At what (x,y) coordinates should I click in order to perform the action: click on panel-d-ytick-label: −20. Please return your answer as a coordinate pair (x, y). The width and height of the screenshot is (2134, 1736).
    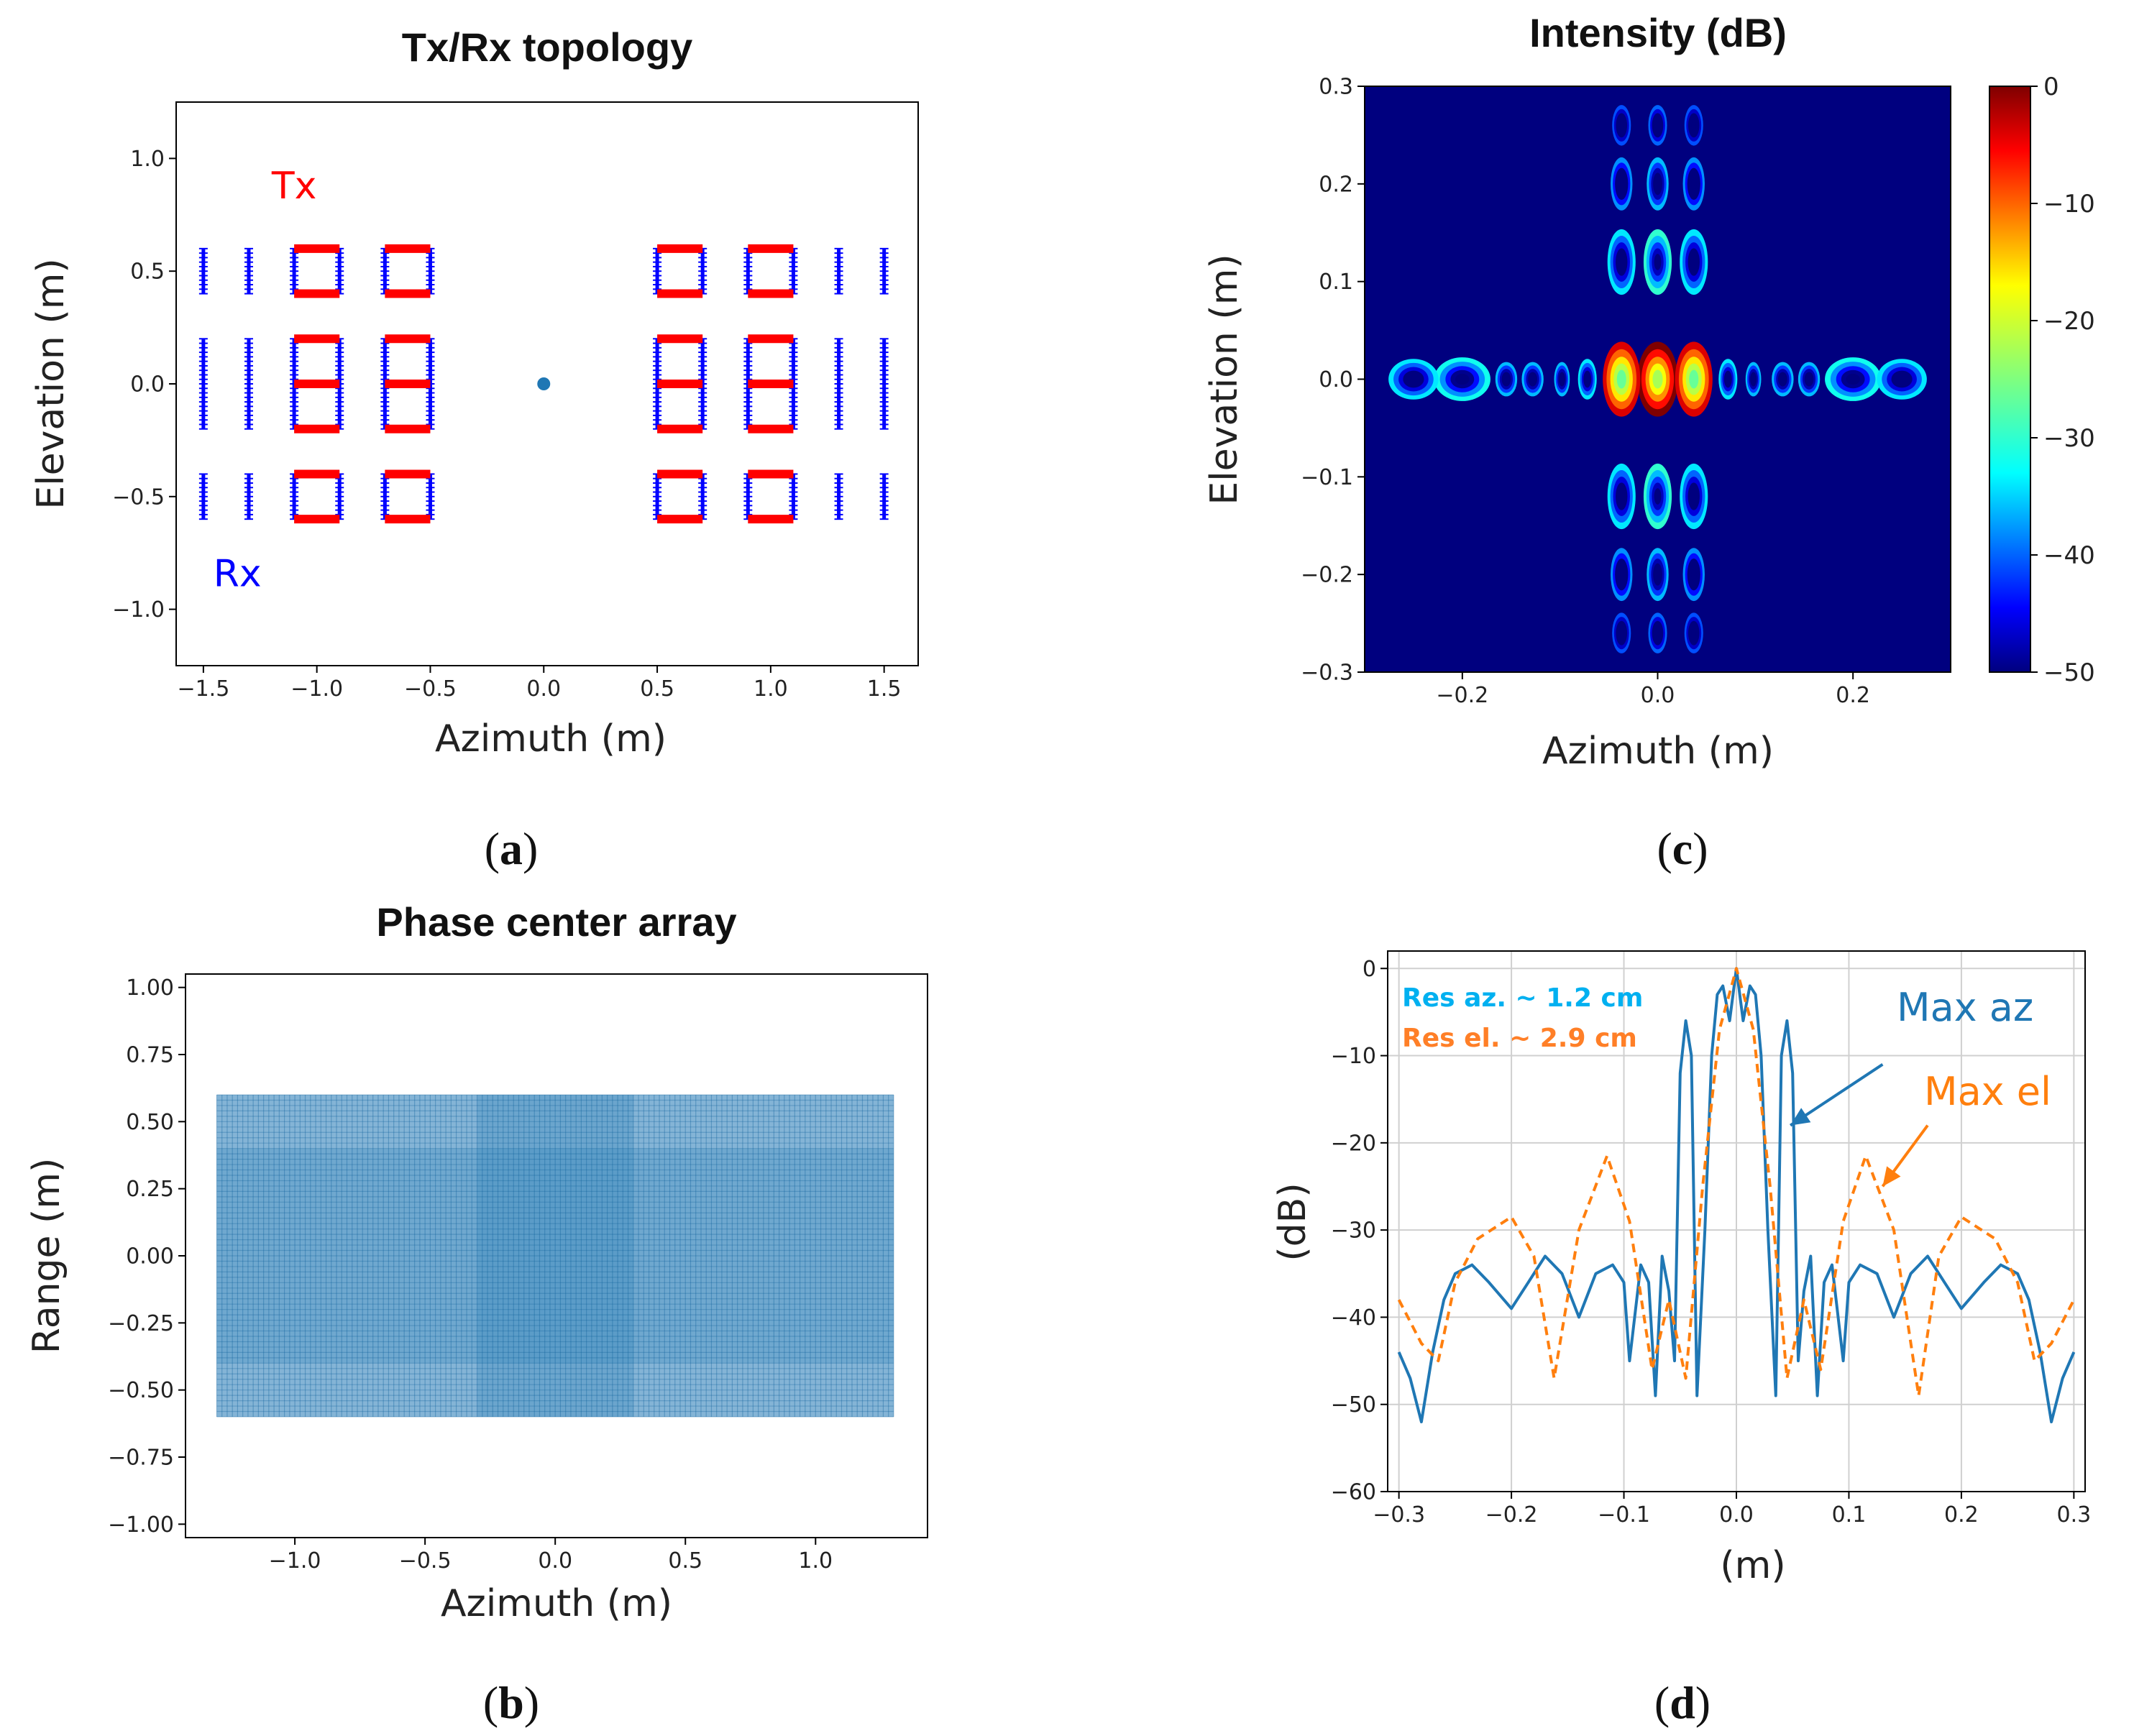
    Looking at the image, I should click on (1353, 1143).